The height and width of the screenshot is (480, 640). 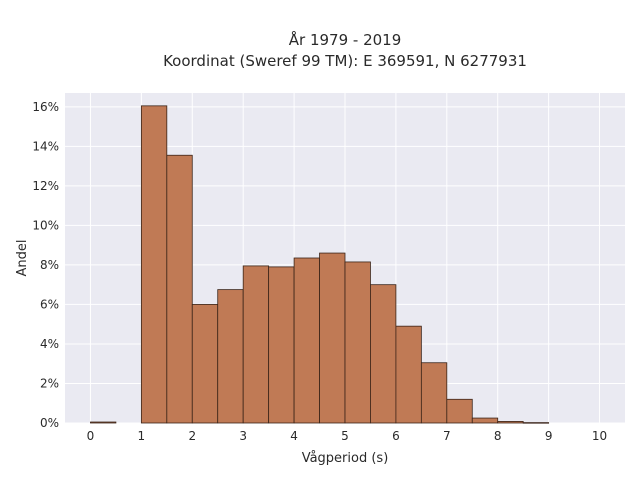 I want to click on y-tick-label-0: 0%, so click(x=49, y=423).